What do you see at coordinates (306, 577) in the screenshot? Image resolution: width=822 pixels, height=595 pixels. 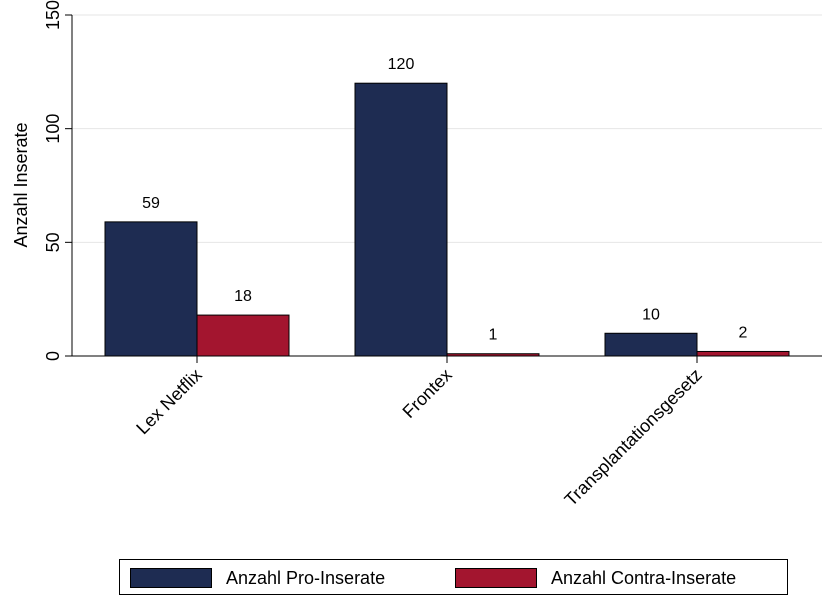 I see `legend-label-pro: Anzahl Pro-Inserate` at bounding box center [306, 577].